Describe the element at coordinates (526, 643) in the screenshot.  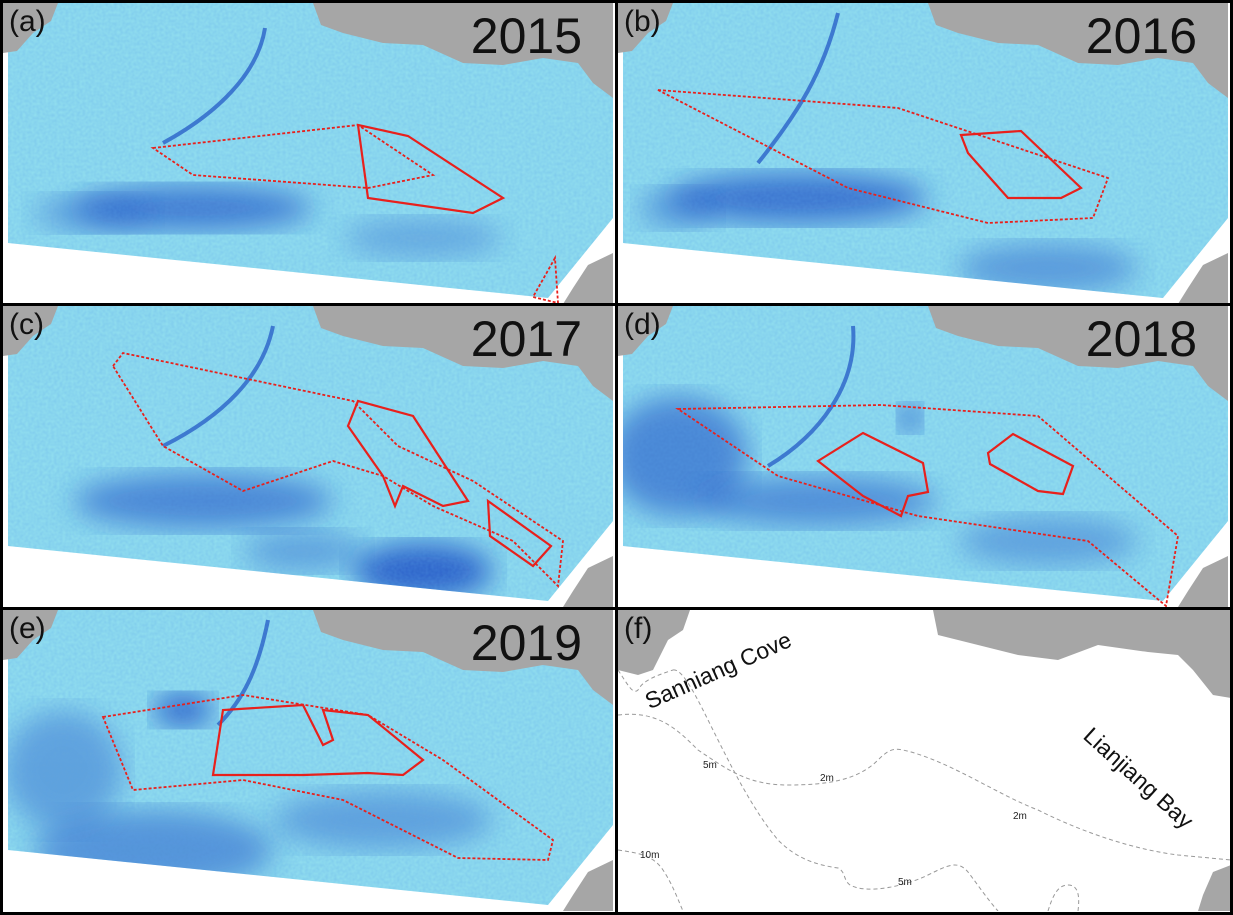
I see `year-label: 2019` at that location.